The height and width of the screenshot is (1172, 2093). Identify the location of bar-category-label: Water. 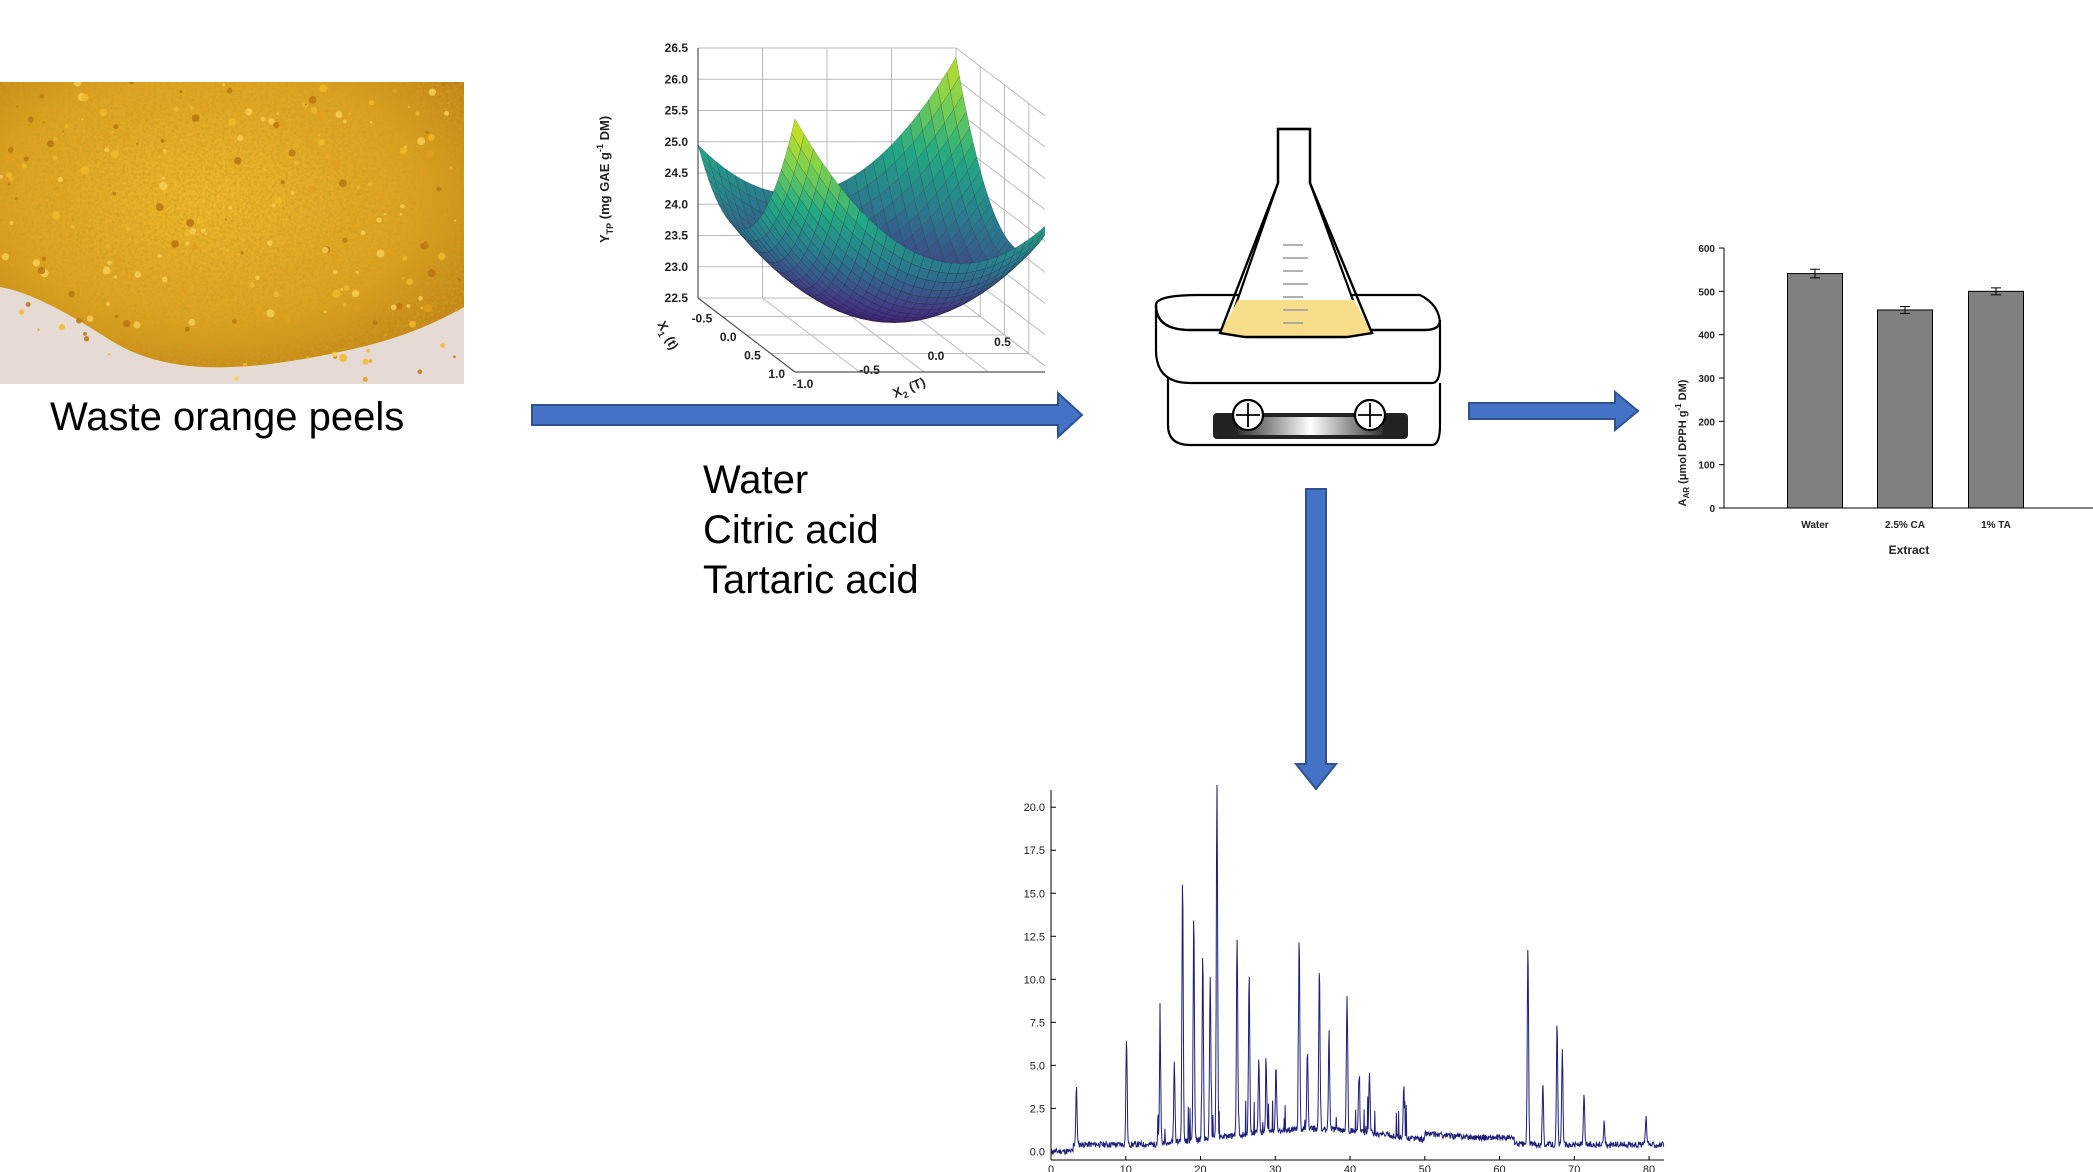
(1815, 525).